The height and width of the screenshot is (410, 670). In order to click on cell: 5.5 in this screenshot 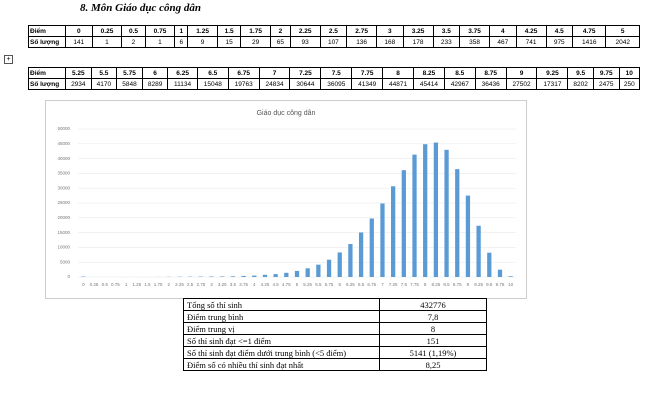, I will do `click(104, 73)`.